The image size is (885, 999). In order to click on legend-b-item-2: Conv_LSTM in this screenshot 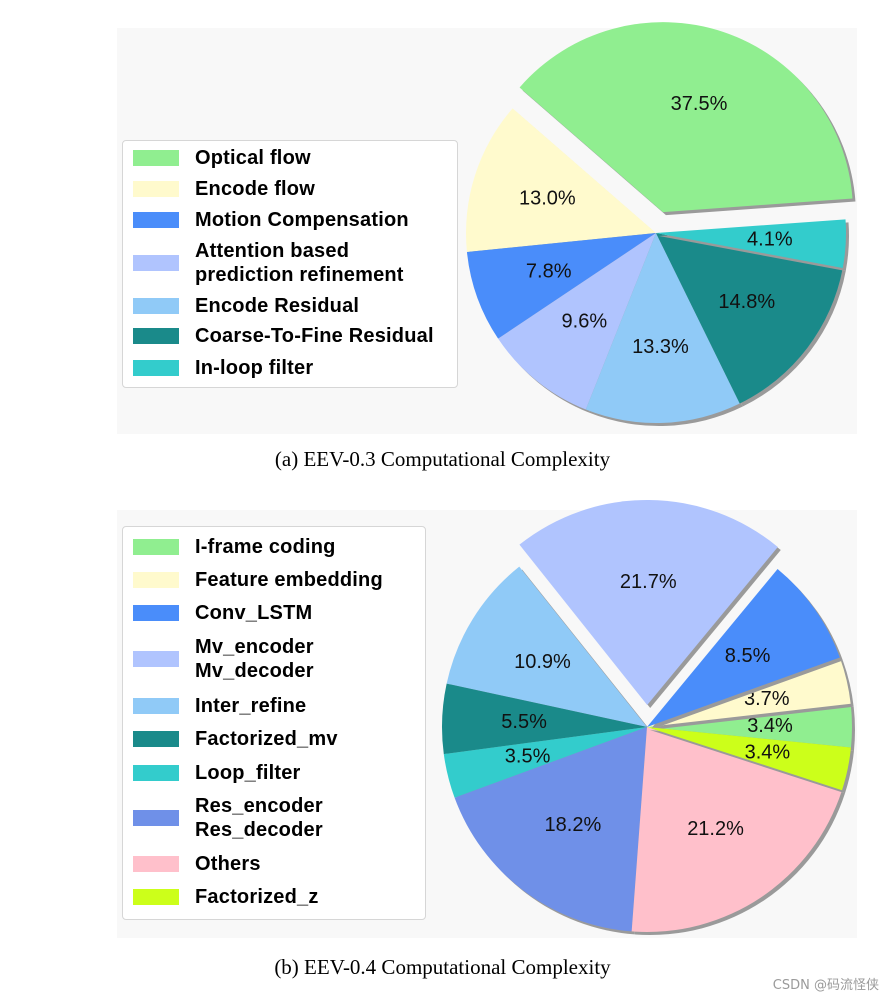, I will do `click(222, 613)`.